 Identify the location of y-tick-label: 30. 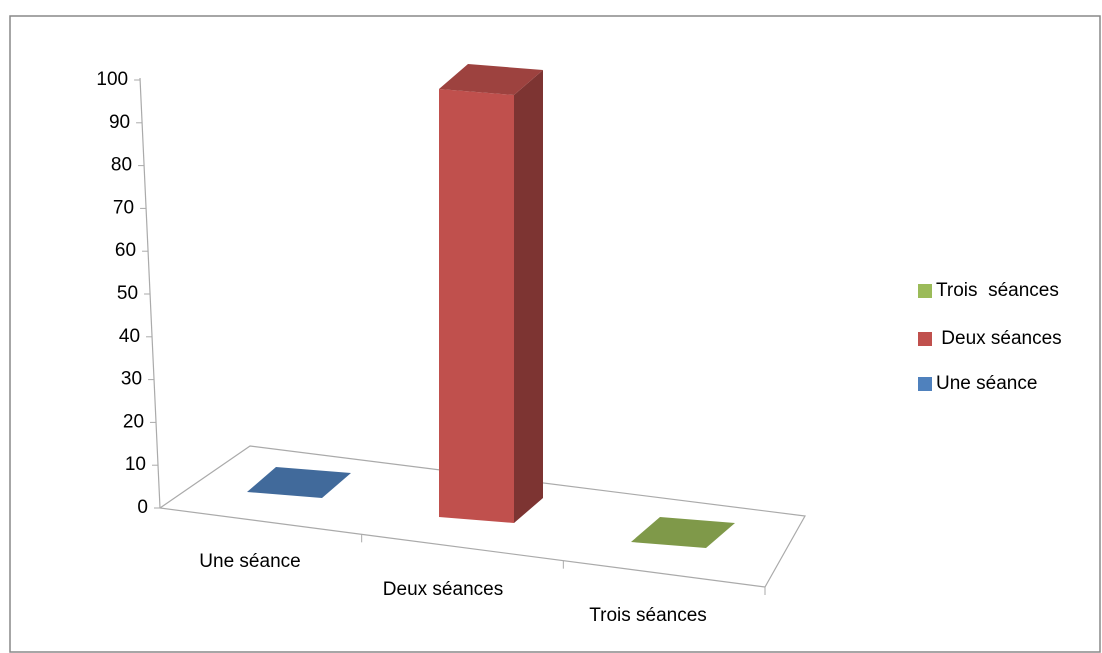
(131, 379).